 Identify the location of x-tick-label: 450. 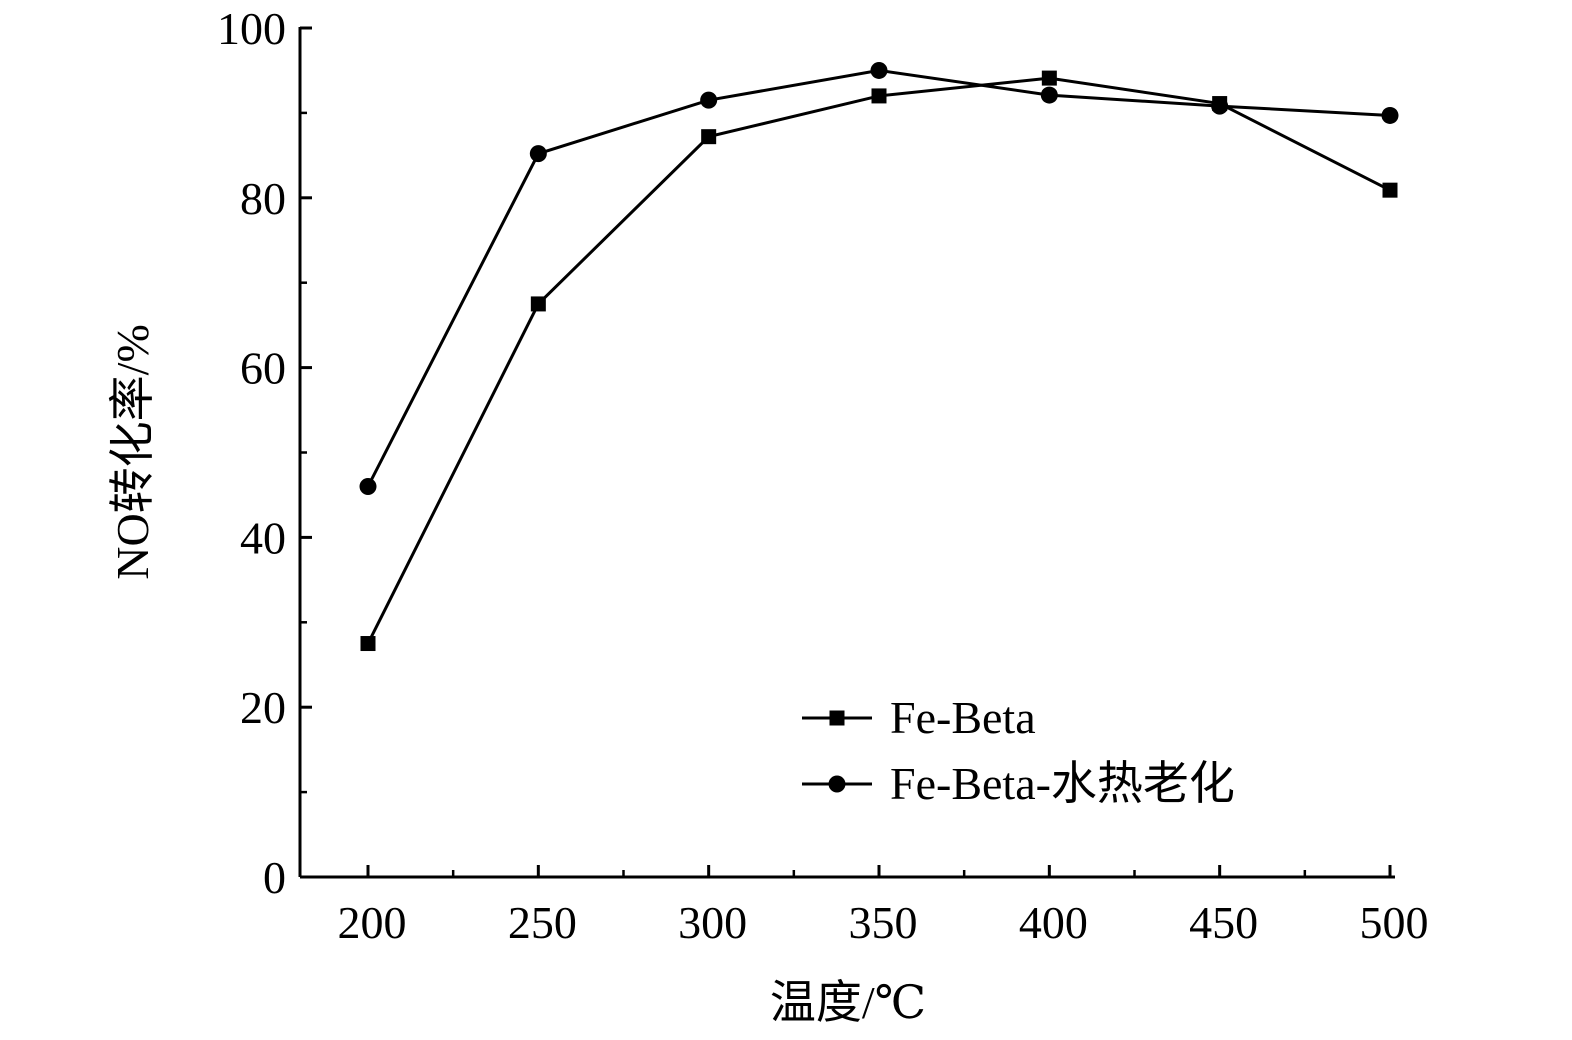
(1223, 922).